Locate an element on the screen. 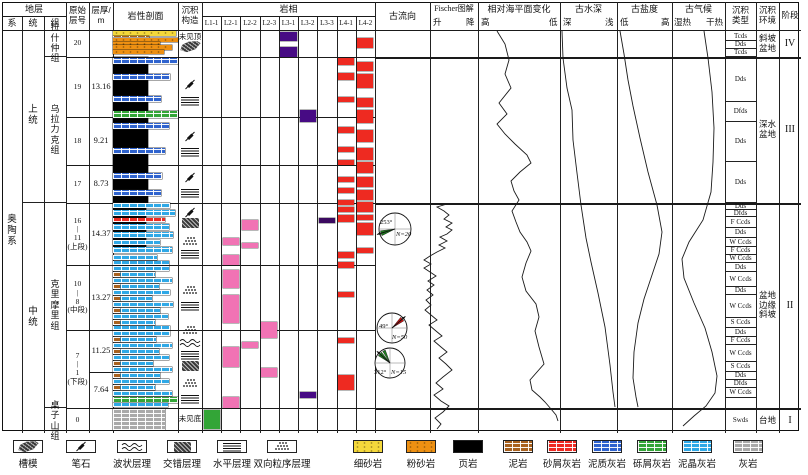  legend-label: 泥质灰岩 is located at coordinates (607, 464).